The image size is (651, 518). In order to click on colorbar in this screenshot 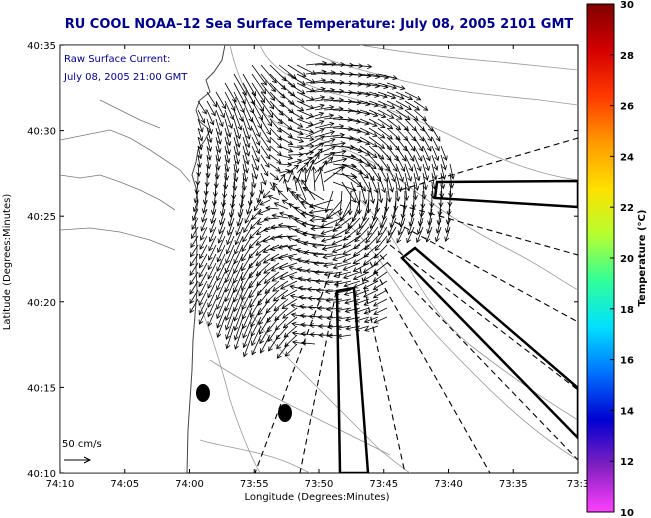, I will do `click(600, 258)`.